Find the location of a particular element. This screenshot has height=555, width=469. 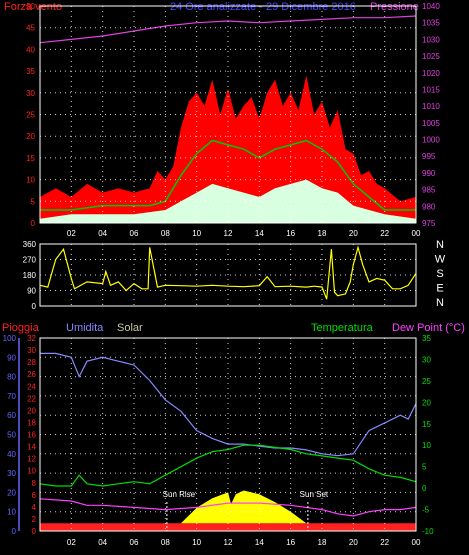

y-tick-label-pressure: 1035 is located at coordinates (431, 23).